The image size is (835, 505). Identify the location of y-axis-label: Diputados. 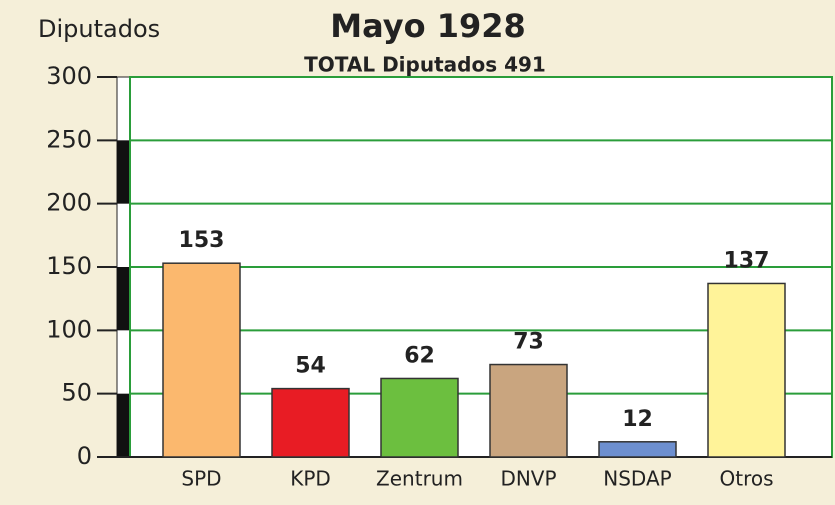
(99, 29).